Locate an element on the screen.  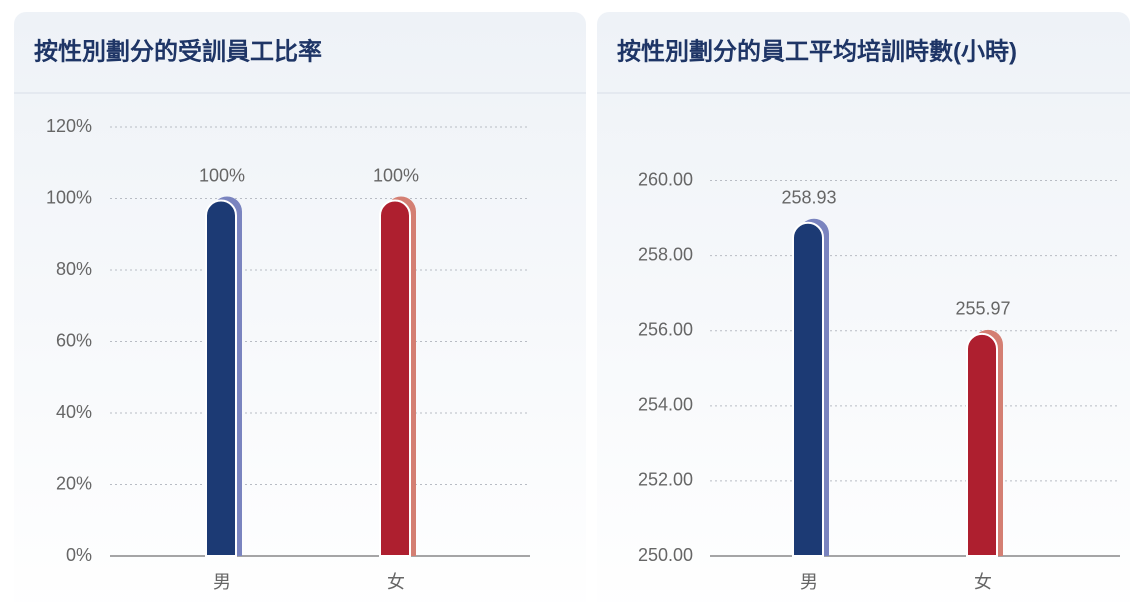
value-label: 255.97 is located at coordinates (982, 309).